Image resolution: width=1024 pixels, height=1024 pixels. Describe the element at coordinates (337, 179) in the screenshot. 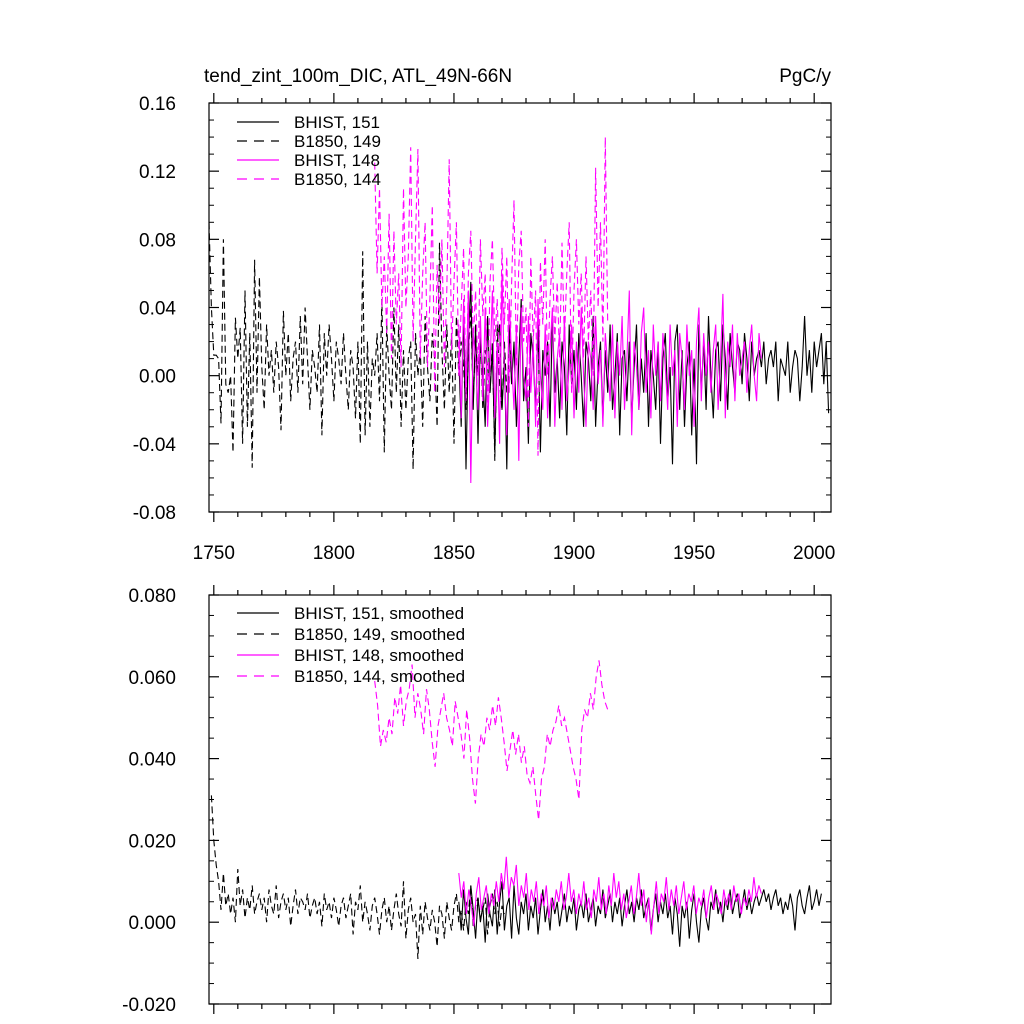

I see `legend-label: B1850, 144` at that location.